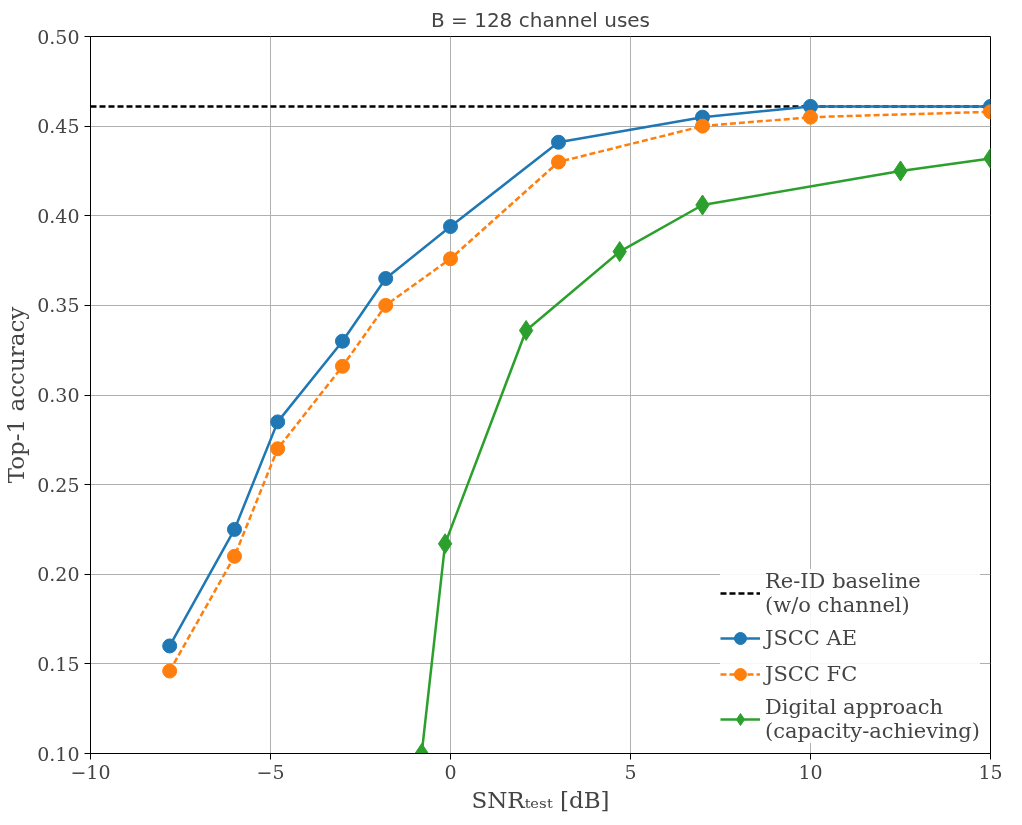  I want to click on x-tick-label: 5, so click(630, 771).